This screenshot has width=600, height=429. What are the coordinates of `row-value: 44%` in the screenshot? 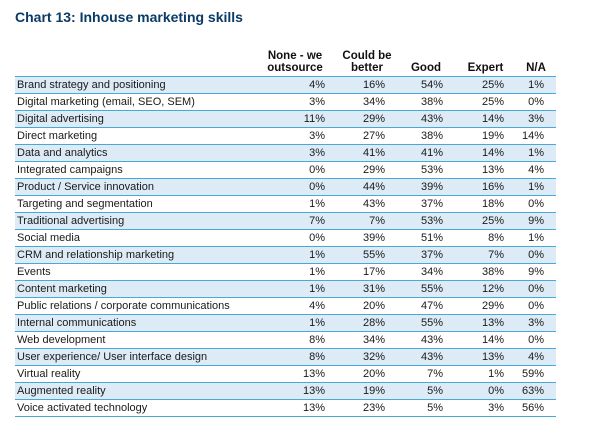 It's located at (367, 187).